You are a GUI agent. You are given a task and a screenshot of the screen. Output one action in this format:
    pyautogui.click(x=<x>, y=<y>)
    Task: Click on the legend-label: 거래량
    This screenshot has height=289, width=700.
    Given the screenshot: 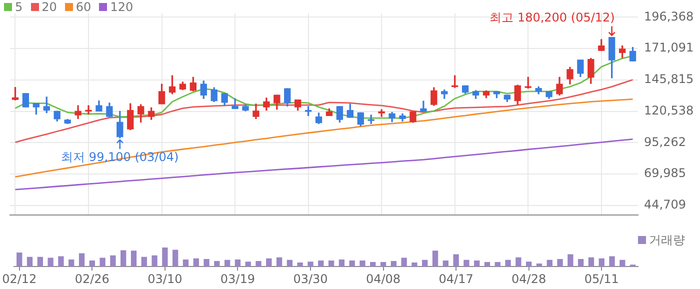 What is the action you would take?
    pyautogui.click(x=667, y=240)
    